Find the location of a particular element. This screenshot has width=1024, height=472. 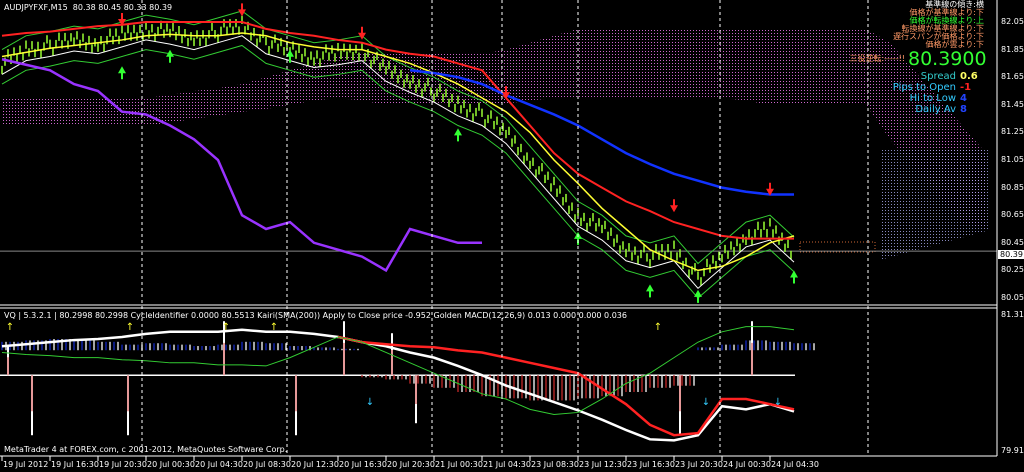

time-tick-label: 19 Jul 16:30 is located at coordinates (75, 464).